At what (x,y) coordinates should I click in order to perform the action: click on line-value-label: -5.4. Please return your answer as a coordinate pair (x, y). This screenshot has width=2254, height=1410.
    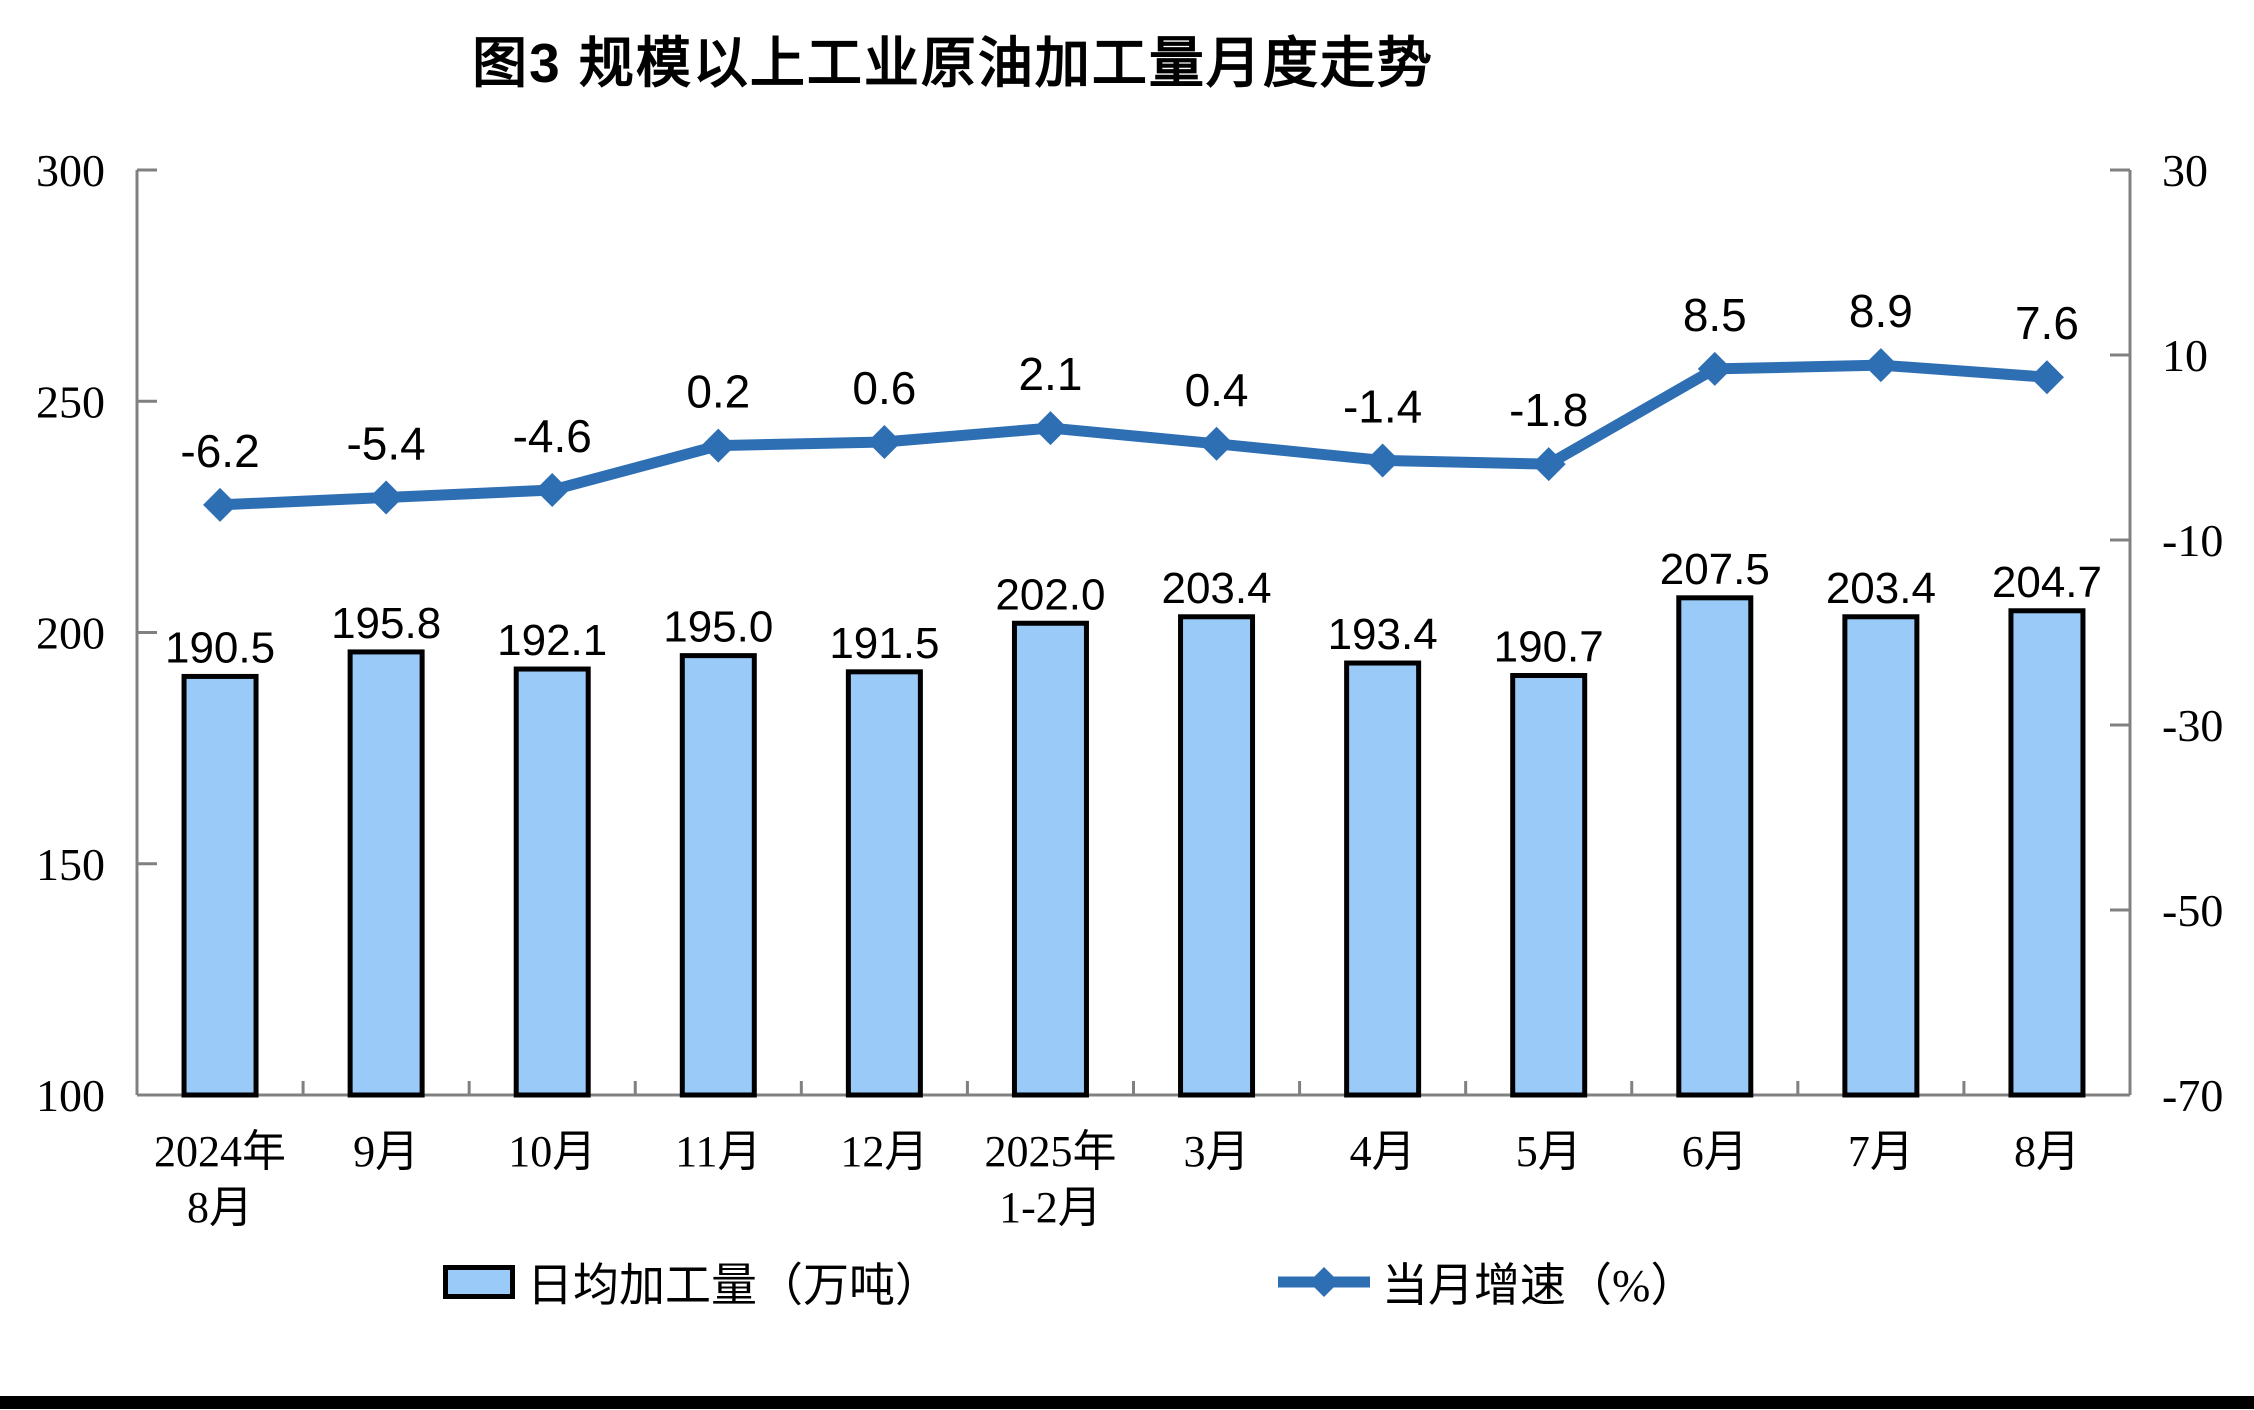
    Looking at the image, I should click on (385, 443).